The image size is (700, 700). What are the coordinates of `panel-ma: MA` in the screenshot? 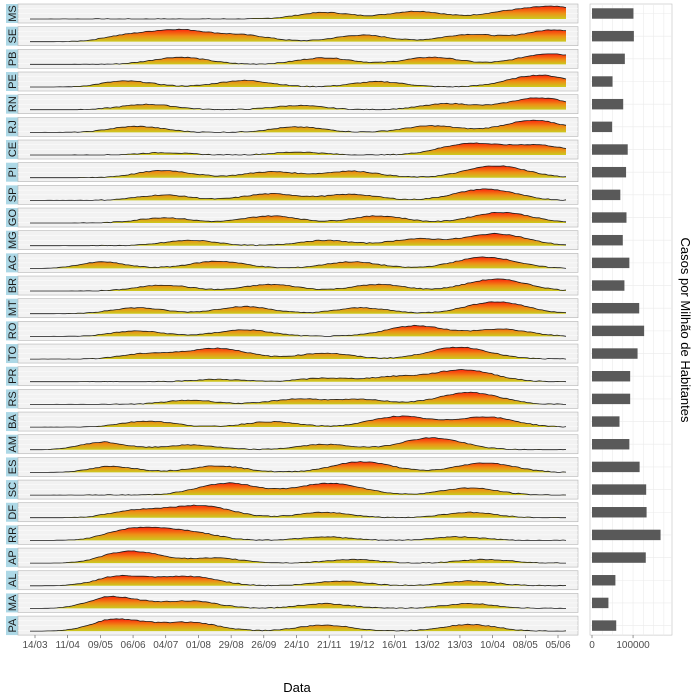 It's located at (292, 603).